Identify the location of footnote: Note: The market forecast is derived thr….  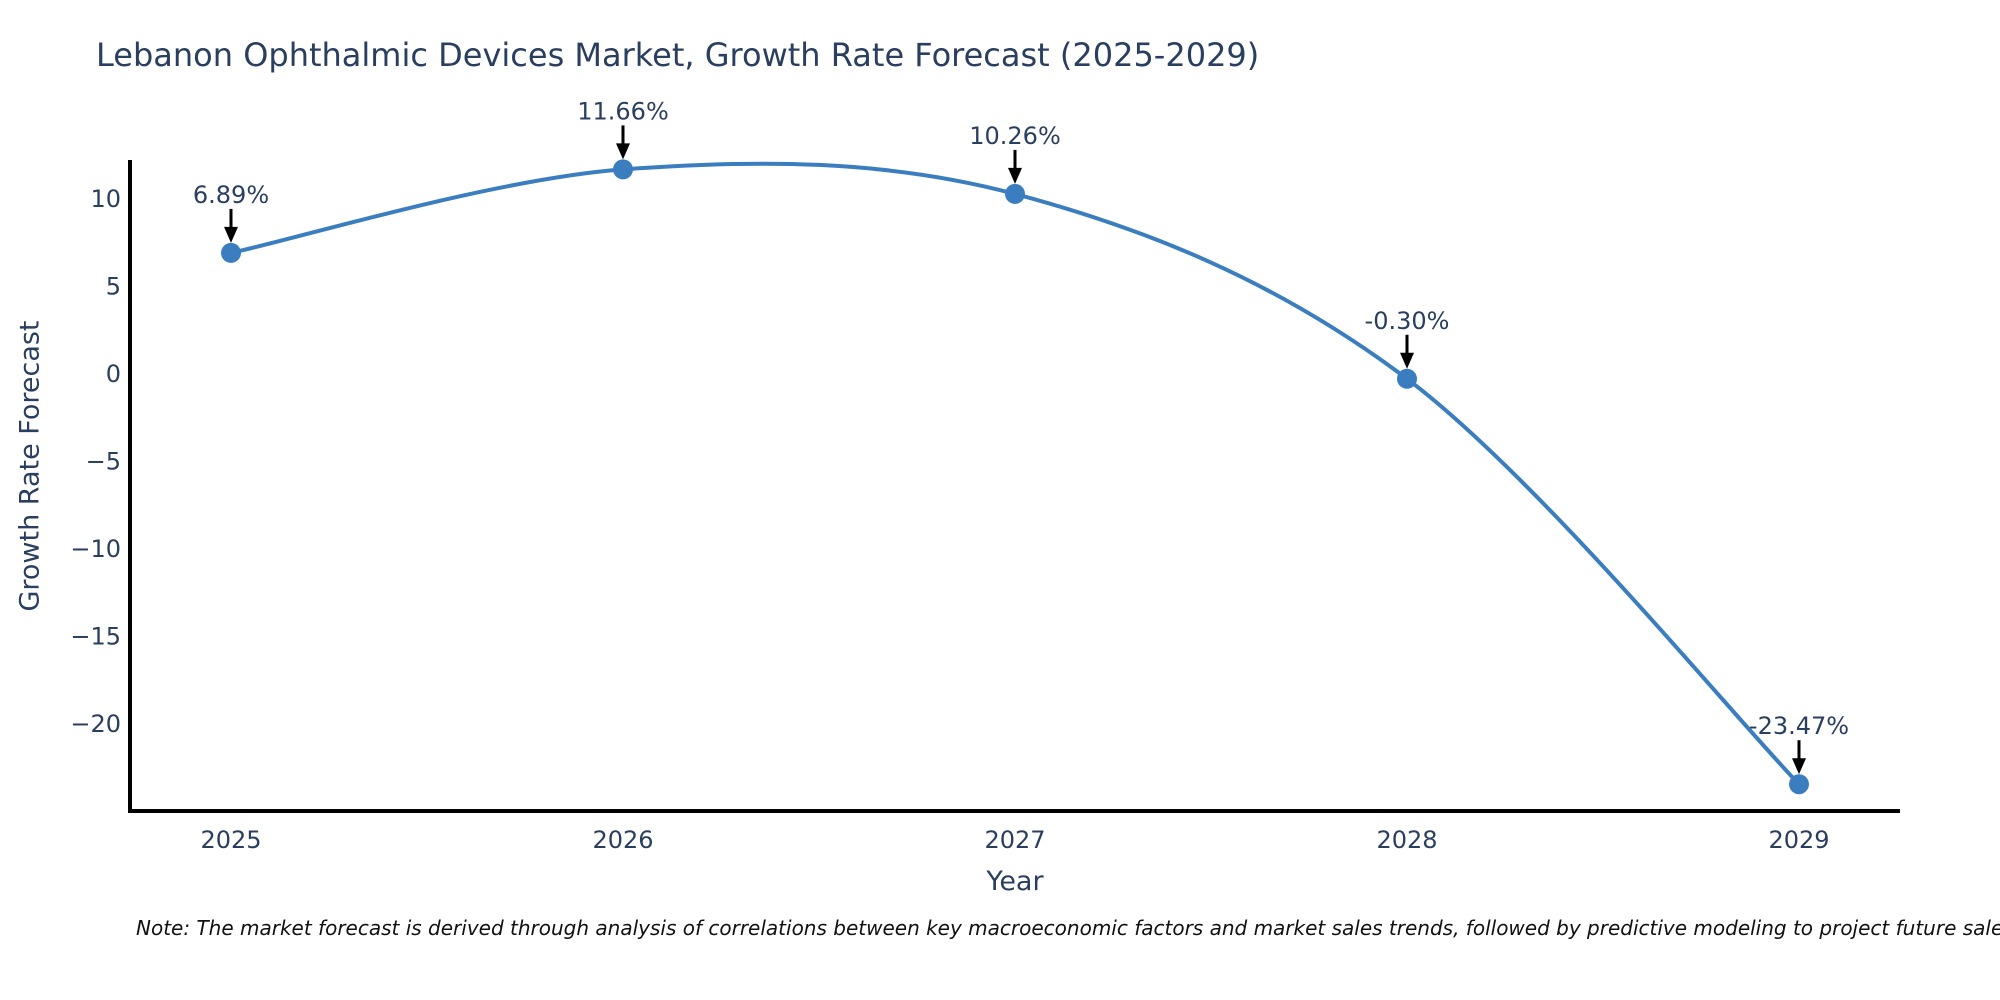
(1068, 928).